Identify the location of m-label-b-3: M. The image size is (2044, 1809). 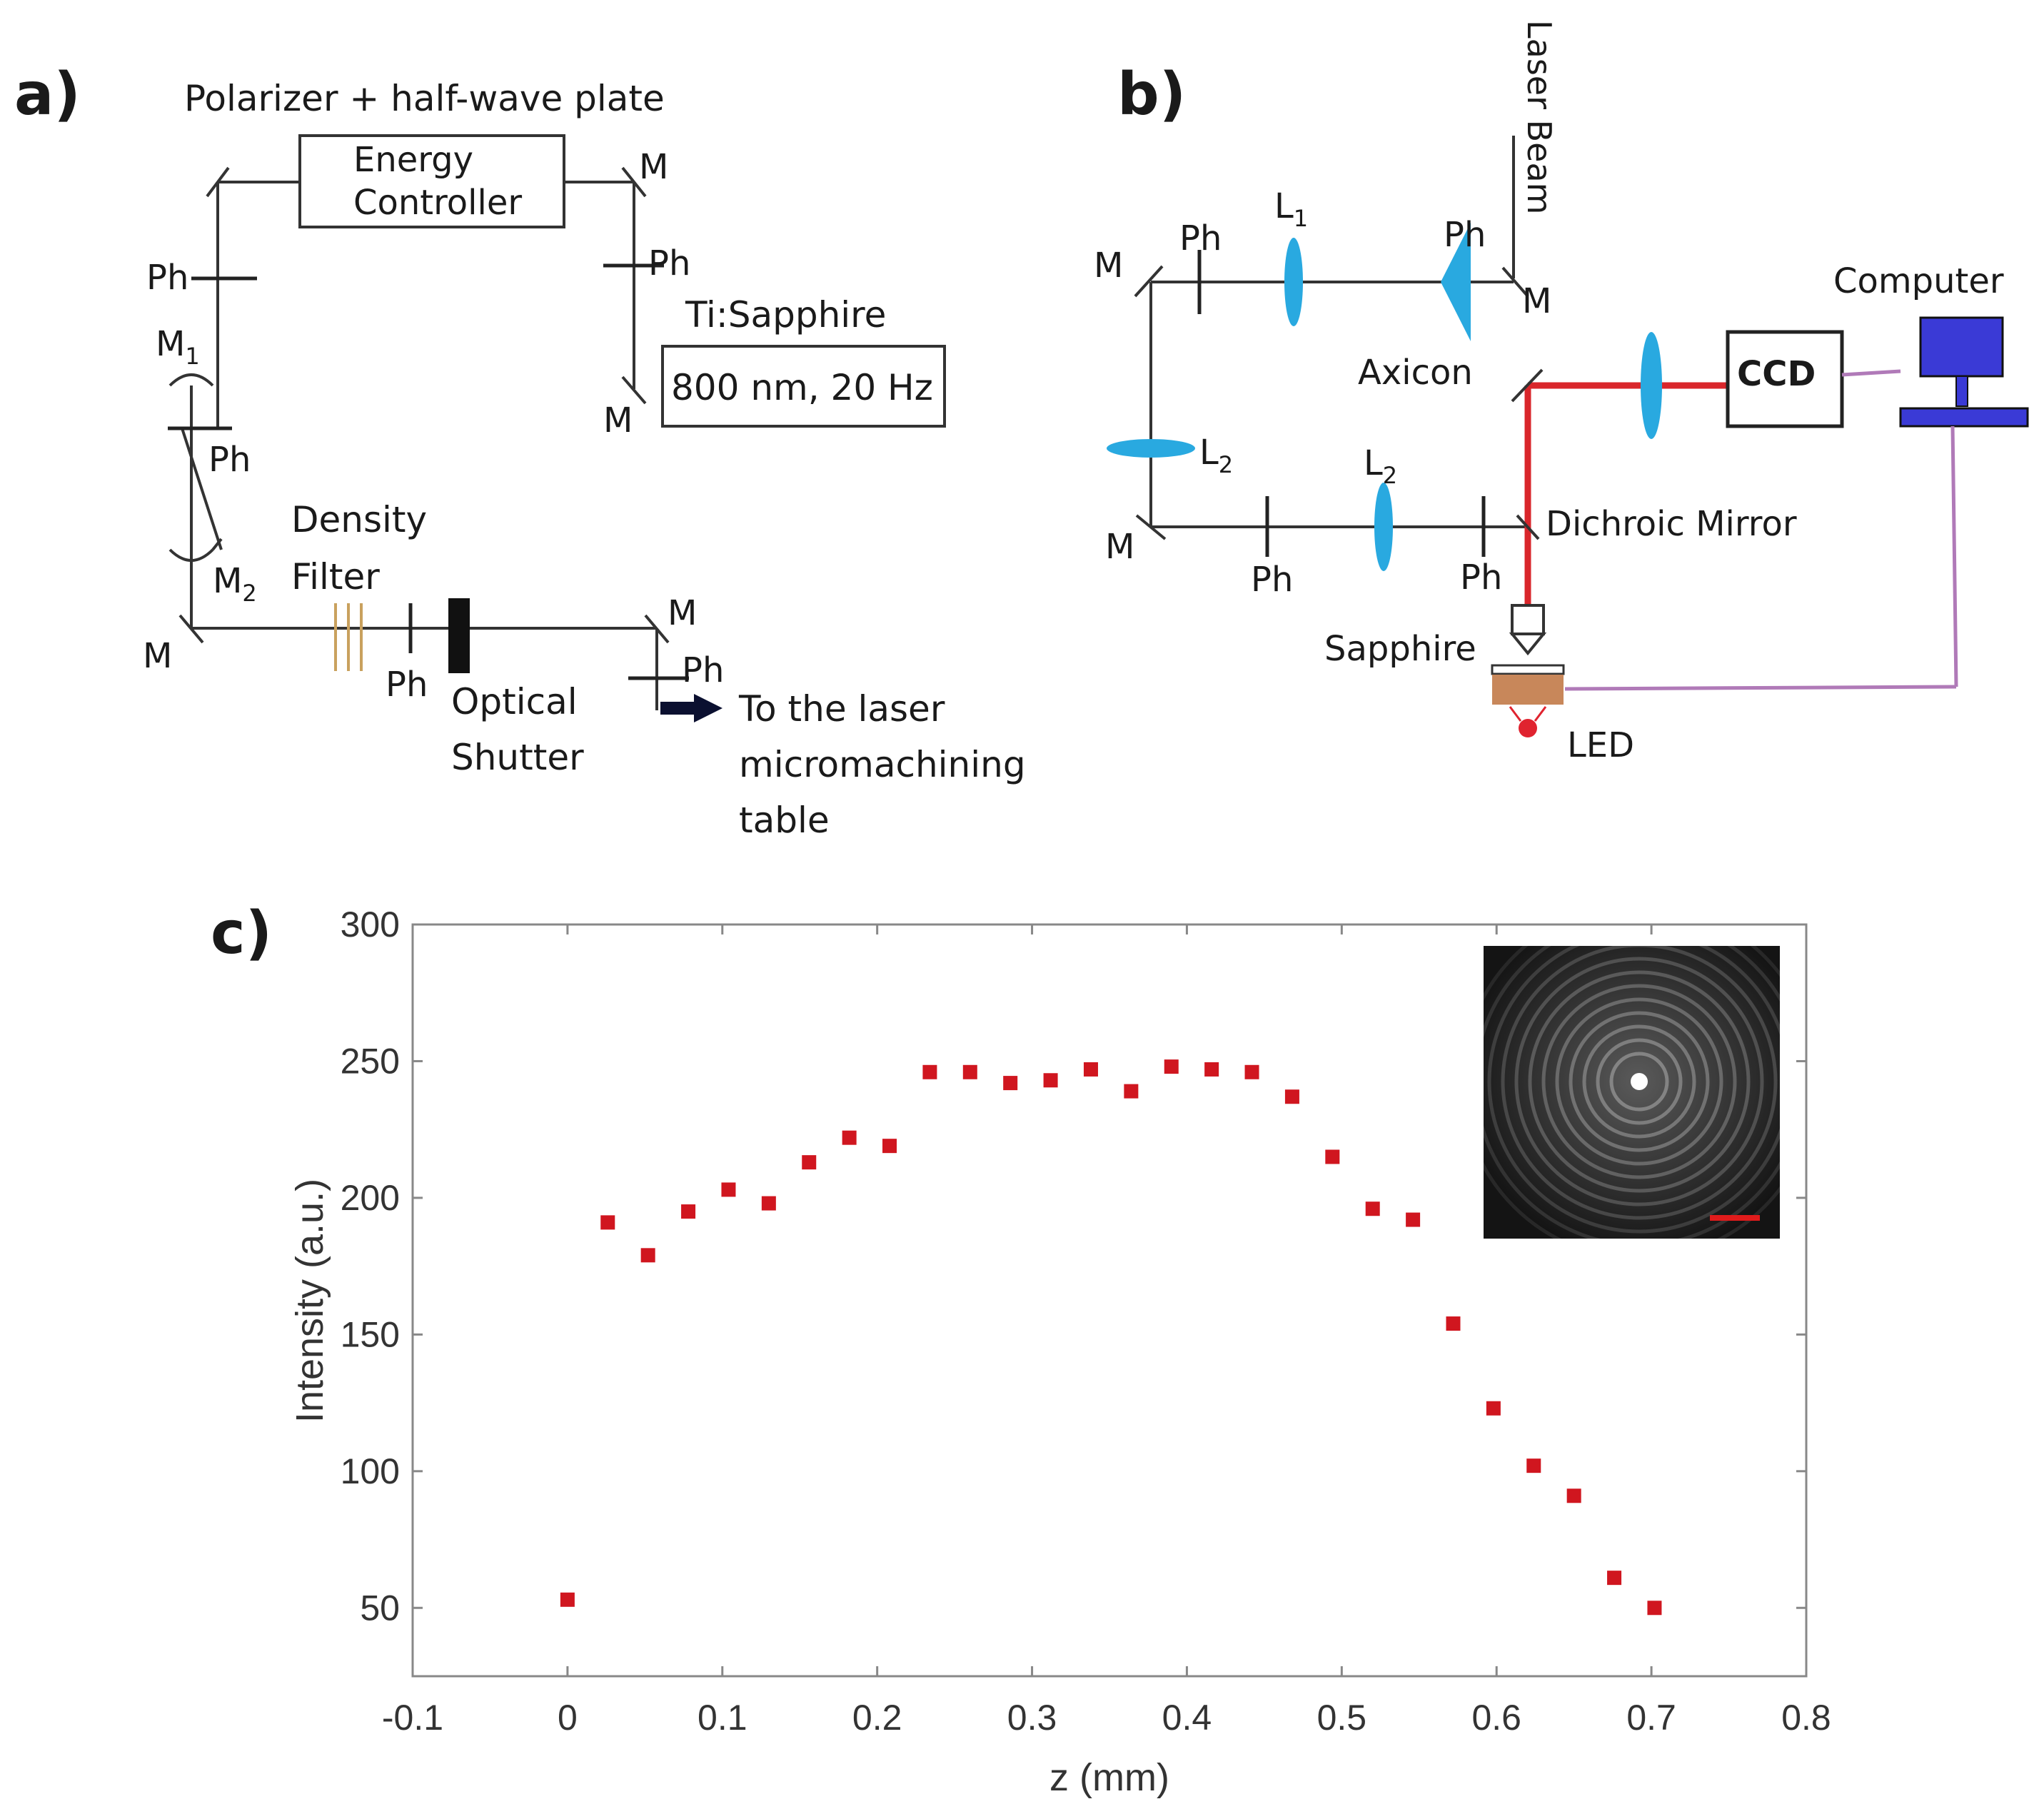
(1119, 547).